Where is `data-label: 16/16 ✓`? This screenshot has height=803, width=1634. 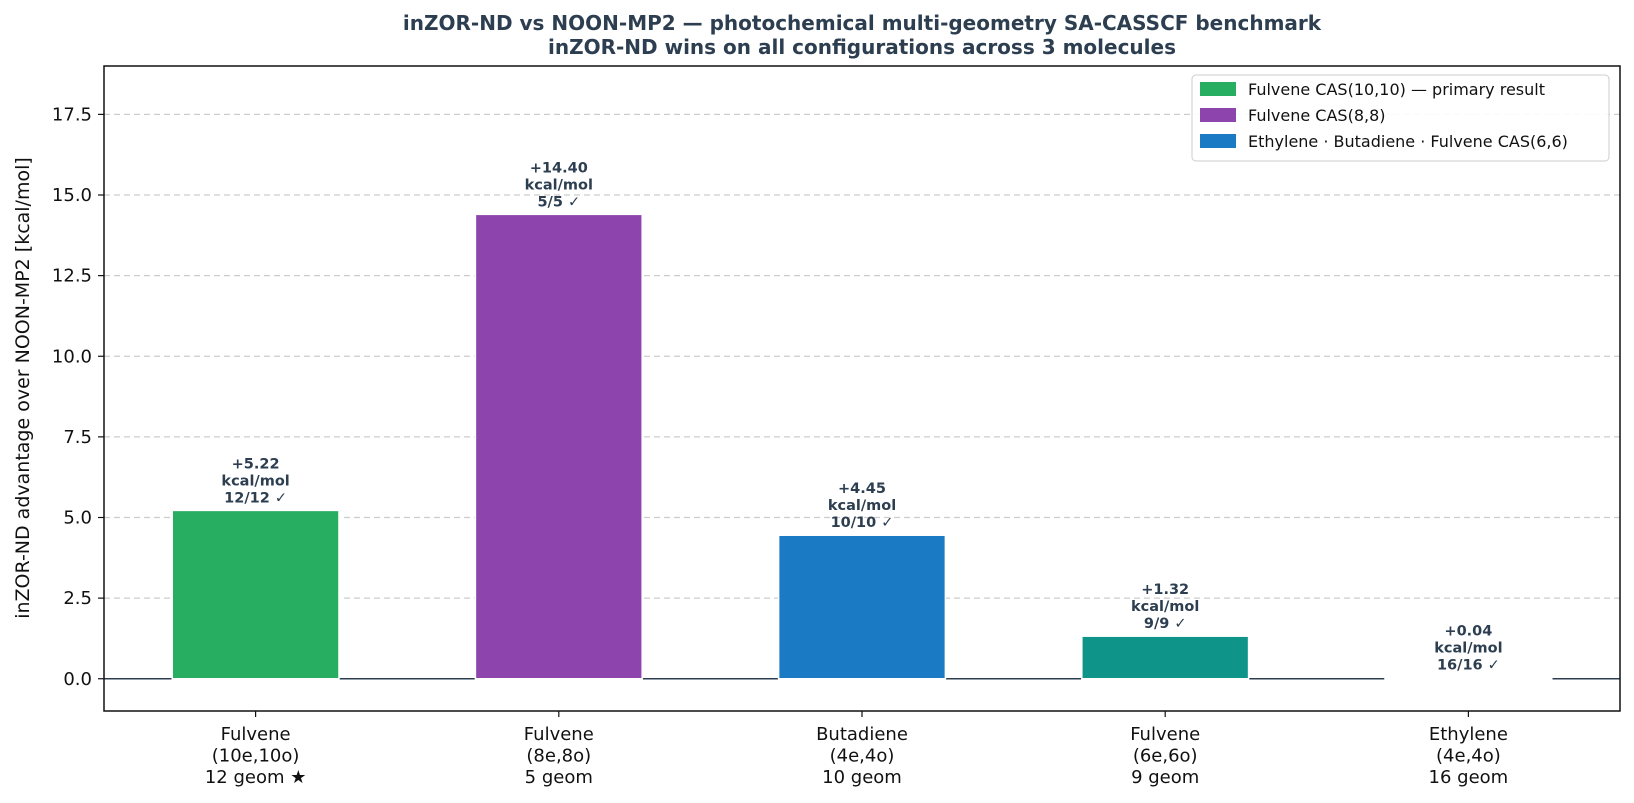
data-label: 16/16 ✓ is located at coordinates (1468, 665).